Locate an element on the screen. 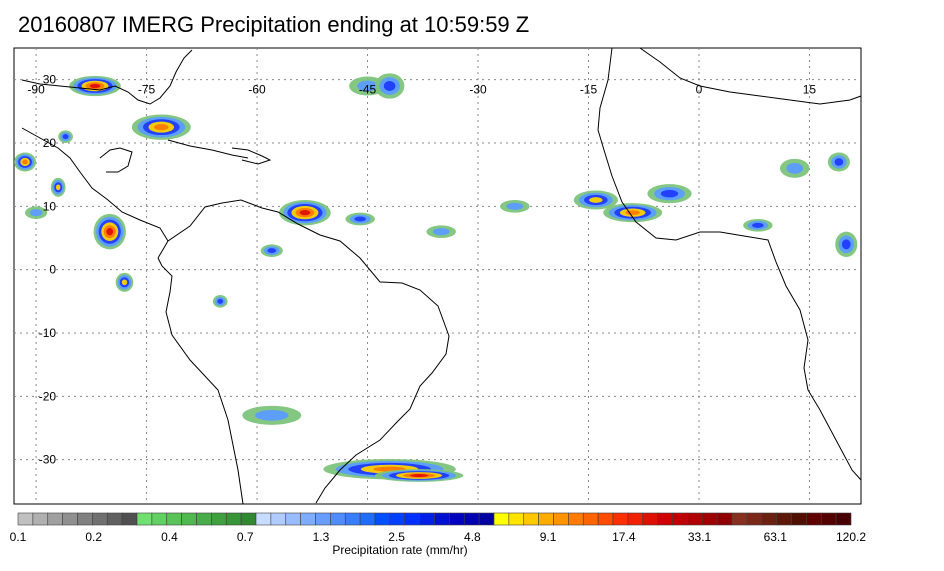 This screenshot has height=571, width=944. colorbar-label: 0.2 is located at coordinates (94, 537).